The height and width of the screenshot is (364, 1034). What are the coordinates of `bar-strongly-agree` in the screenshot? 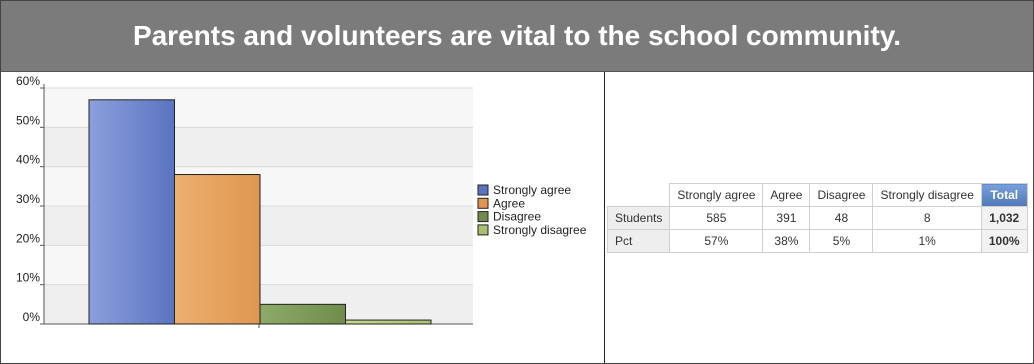 It's located at (131, 212).